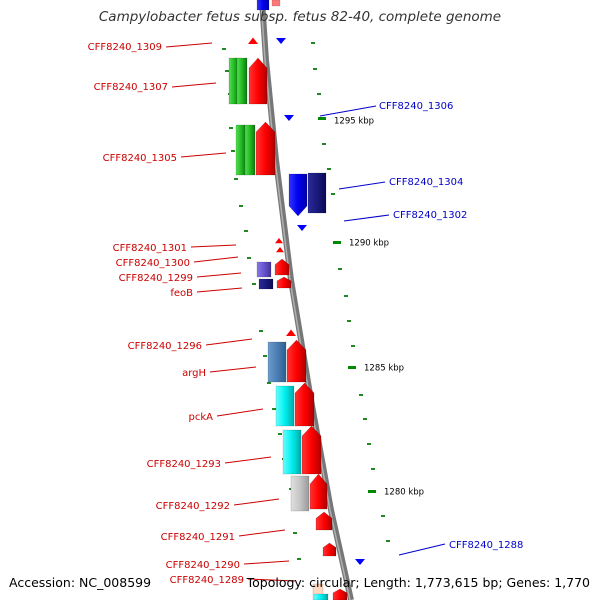 The image size is (600, 600). Describe the element at coordinates (131, 87) in the screenshot. I see `gene-label: CFF8240_1307` at that location.